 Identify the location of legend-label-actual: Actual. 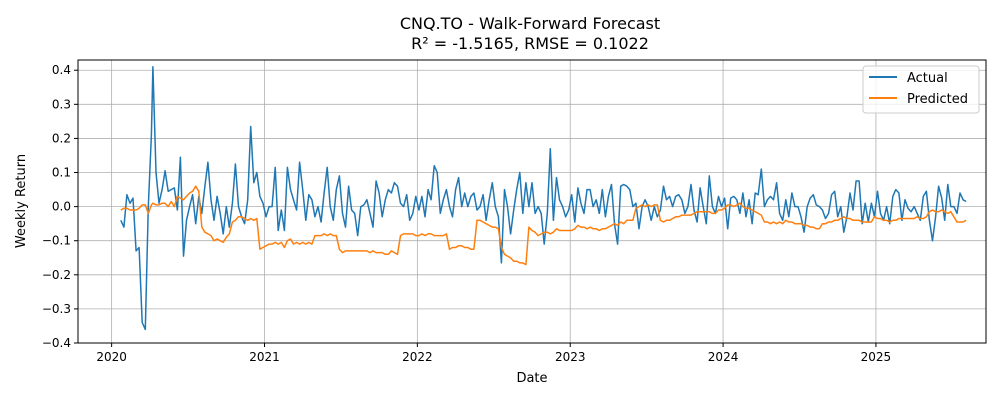
(927, 78).